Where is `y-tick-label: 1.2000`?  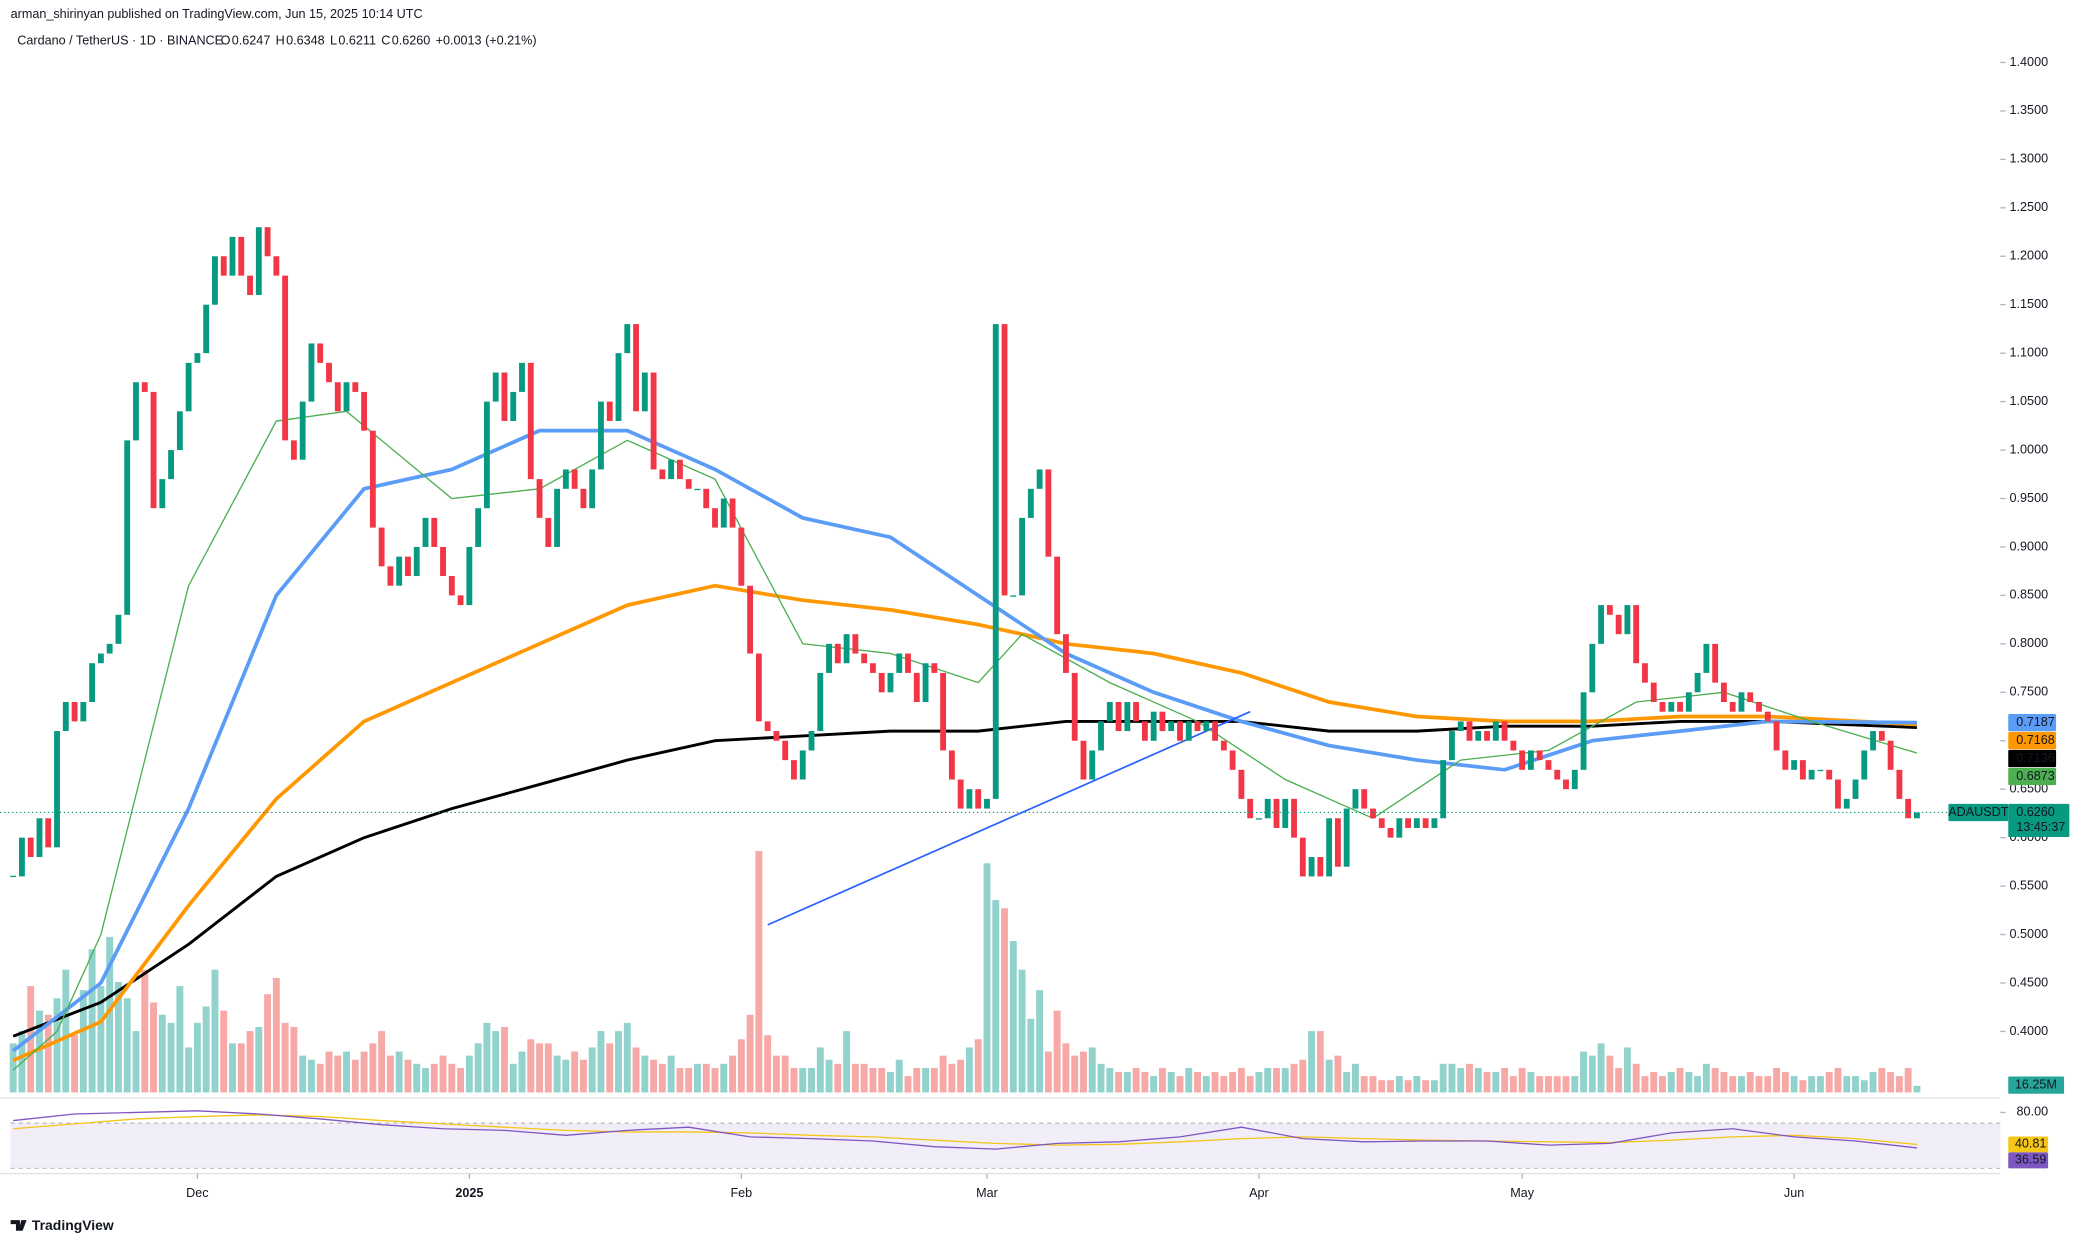
y-tick-label: 1.2000 is located at coordinates (2029, 256).